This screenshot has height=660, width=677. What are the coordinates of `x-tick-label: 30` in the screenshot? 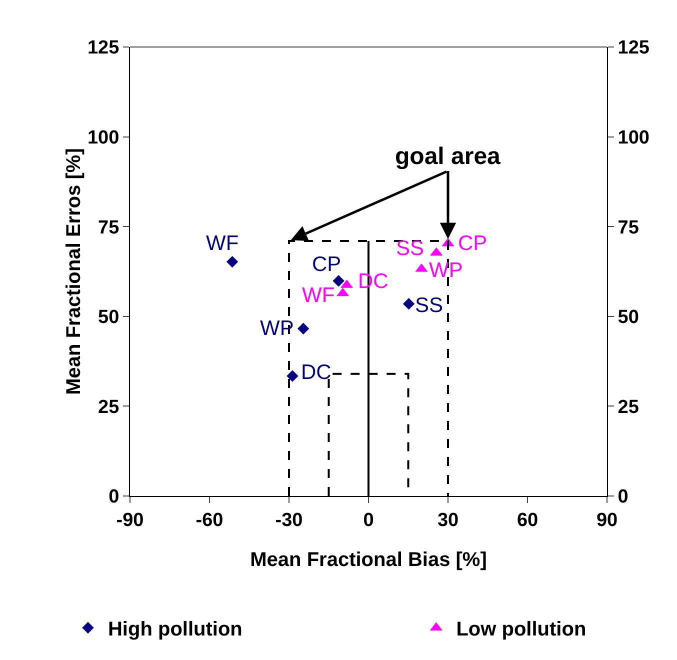 It's located at (448, 520).